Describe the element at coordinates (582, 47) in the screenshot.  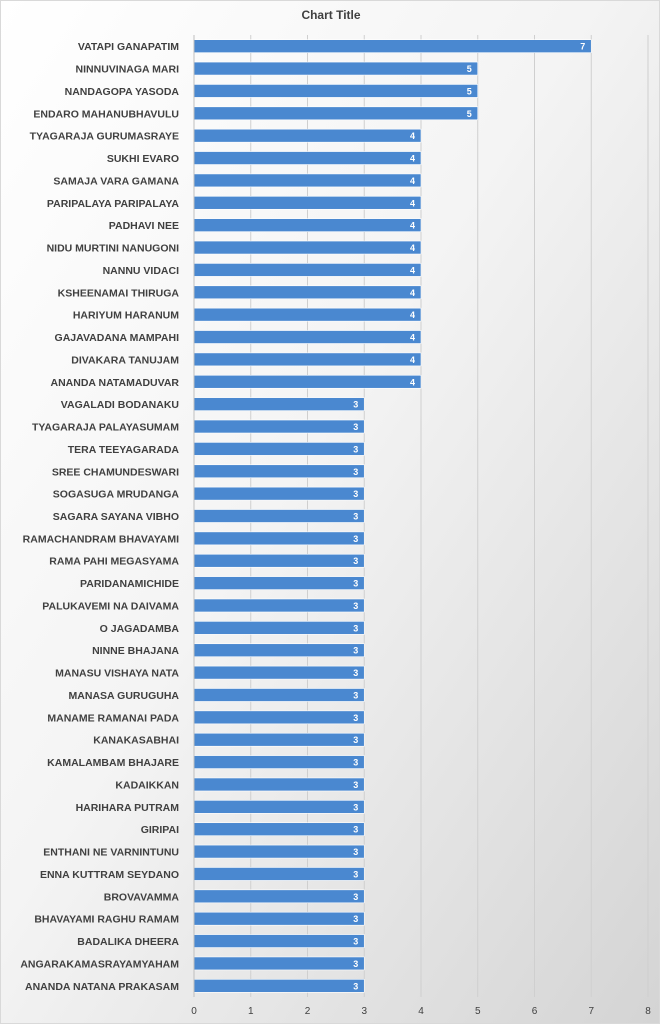
I see `data-label: 7` at that location.